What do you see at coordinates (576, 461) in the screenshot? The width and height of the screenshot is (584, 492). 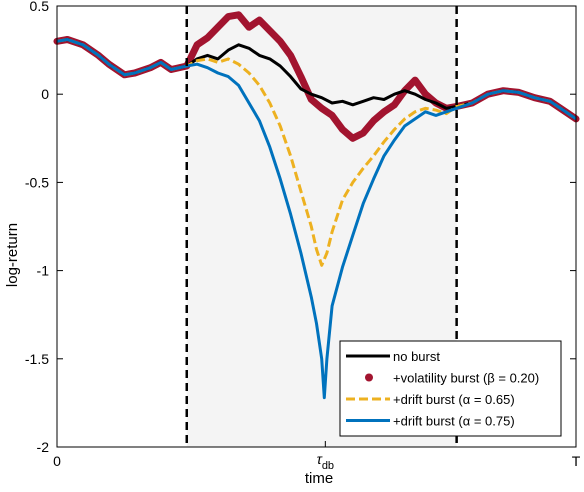 I see `x-tick-label: T` at bounding box center [576, 461].